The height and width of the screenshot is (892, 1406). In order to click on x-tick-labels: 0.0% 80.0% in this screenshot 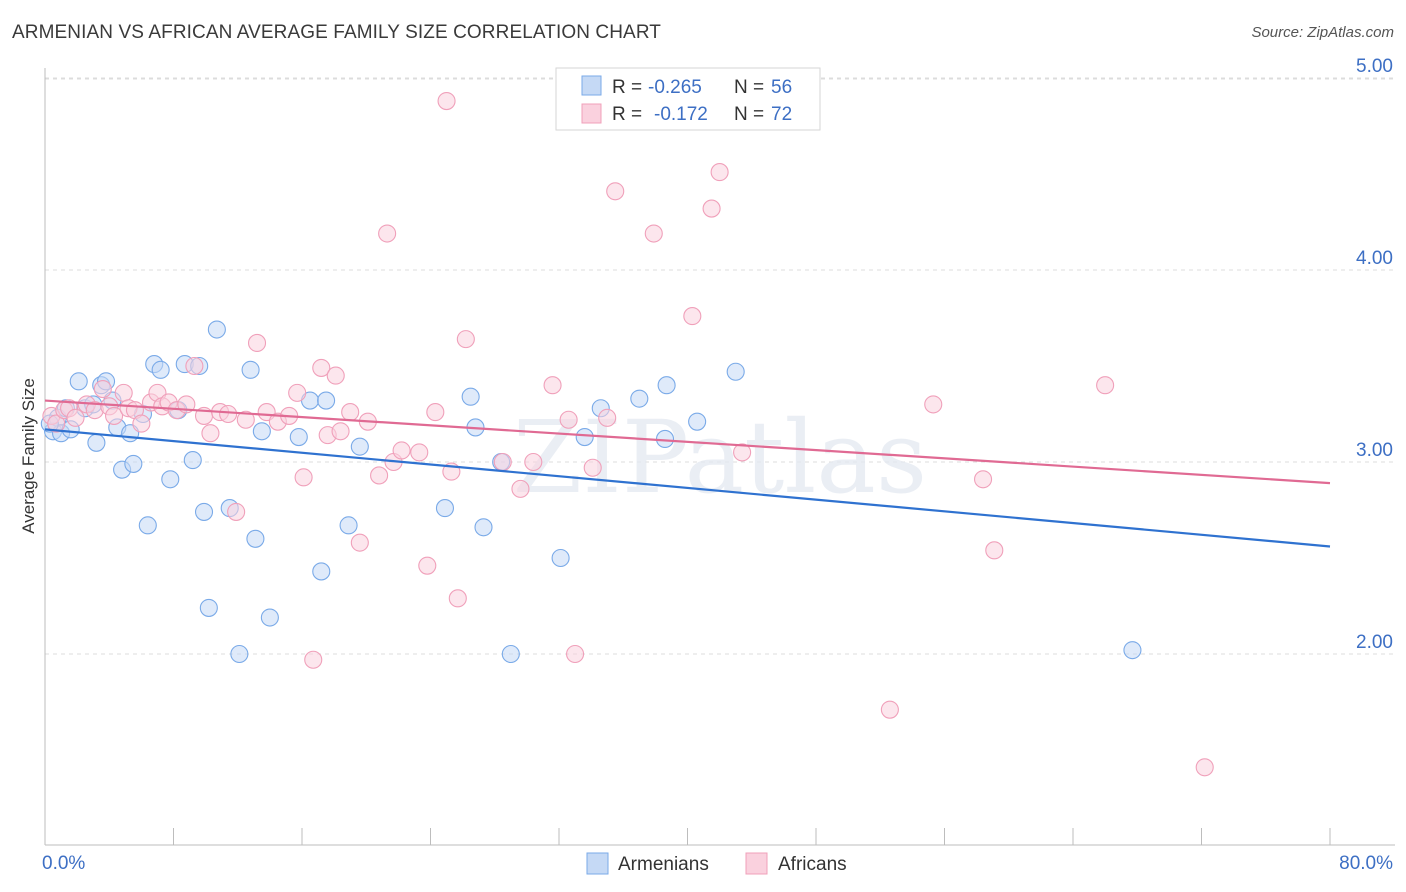, I will do `click(717, 863)`.